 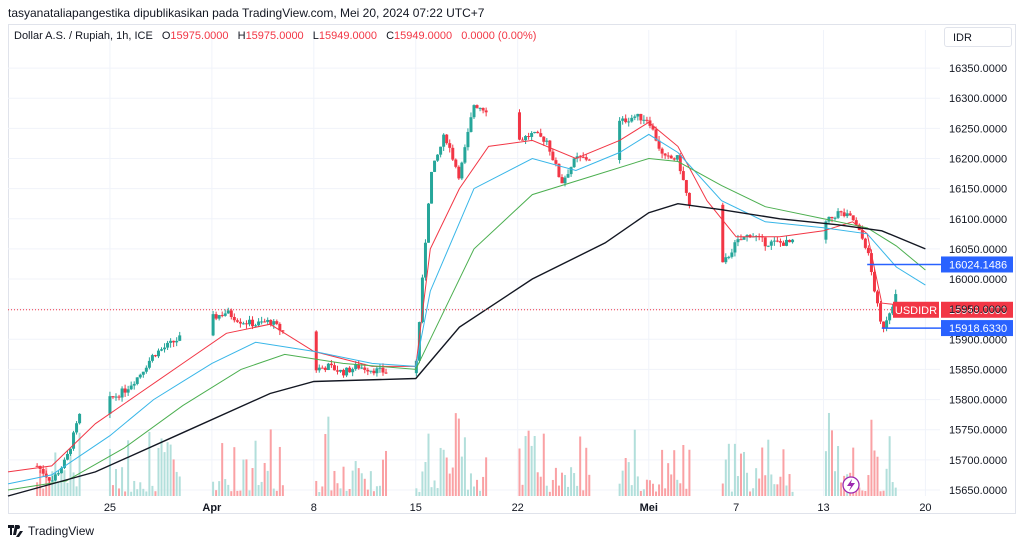 What do you see at coordinates (978, 340) in the screenshot?
I see `y-tick-label: 15900.0000` at bounding box center [978, 340].